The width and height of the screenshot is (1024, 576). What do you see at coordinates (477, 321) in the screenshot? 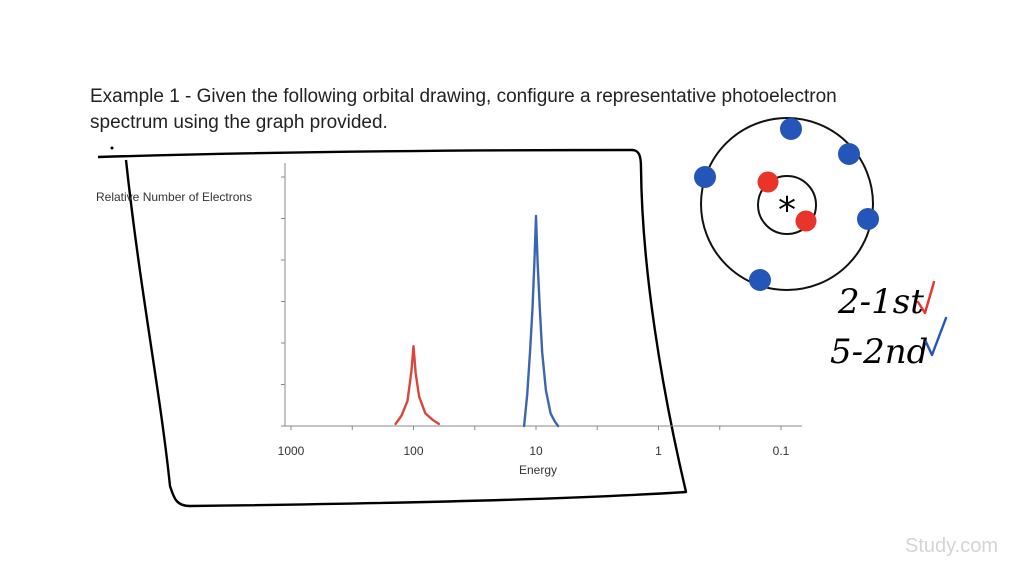
I see `series-layer` at bounding box center [477, 321].